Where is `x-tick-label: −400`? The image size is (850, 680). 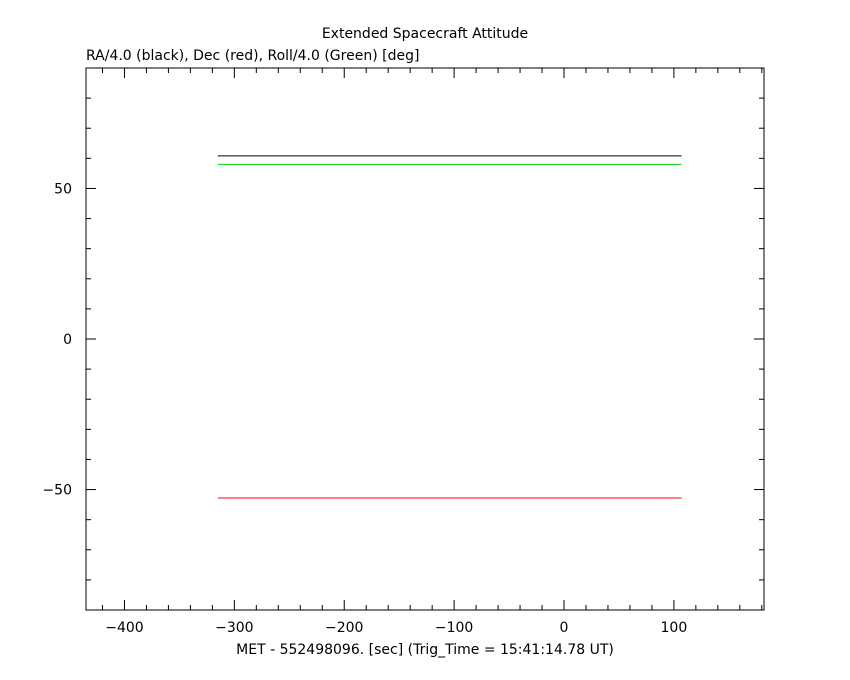 x-tick-label: −400 is located at coordinates (124, 628).